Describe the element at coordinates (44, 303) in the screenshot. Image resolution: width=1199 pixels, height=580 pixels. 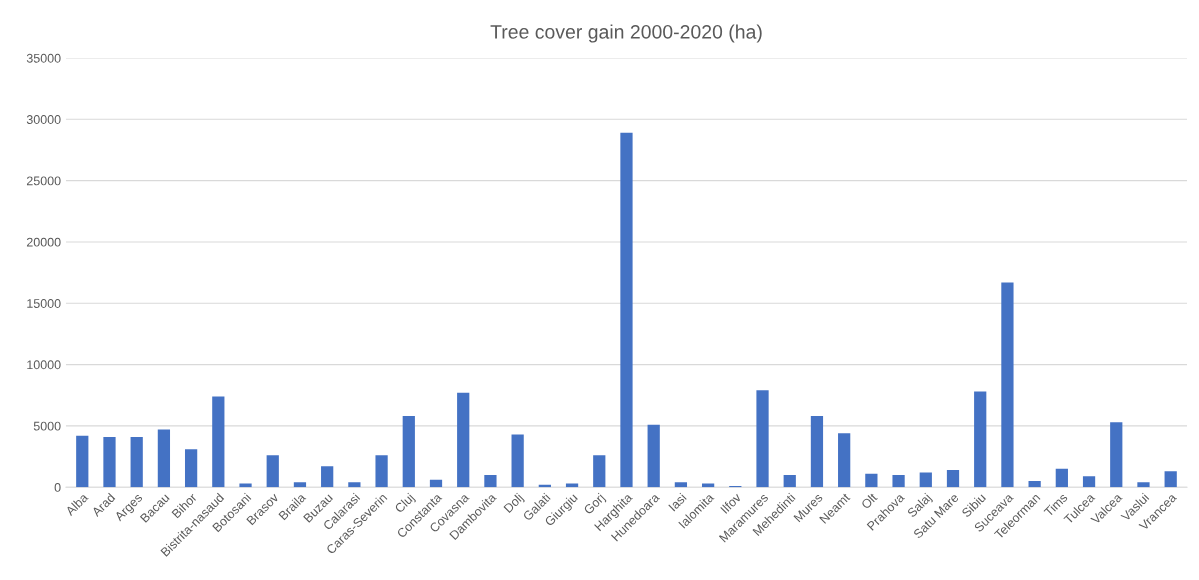
I see `y-tick-label: 15000` at that location.